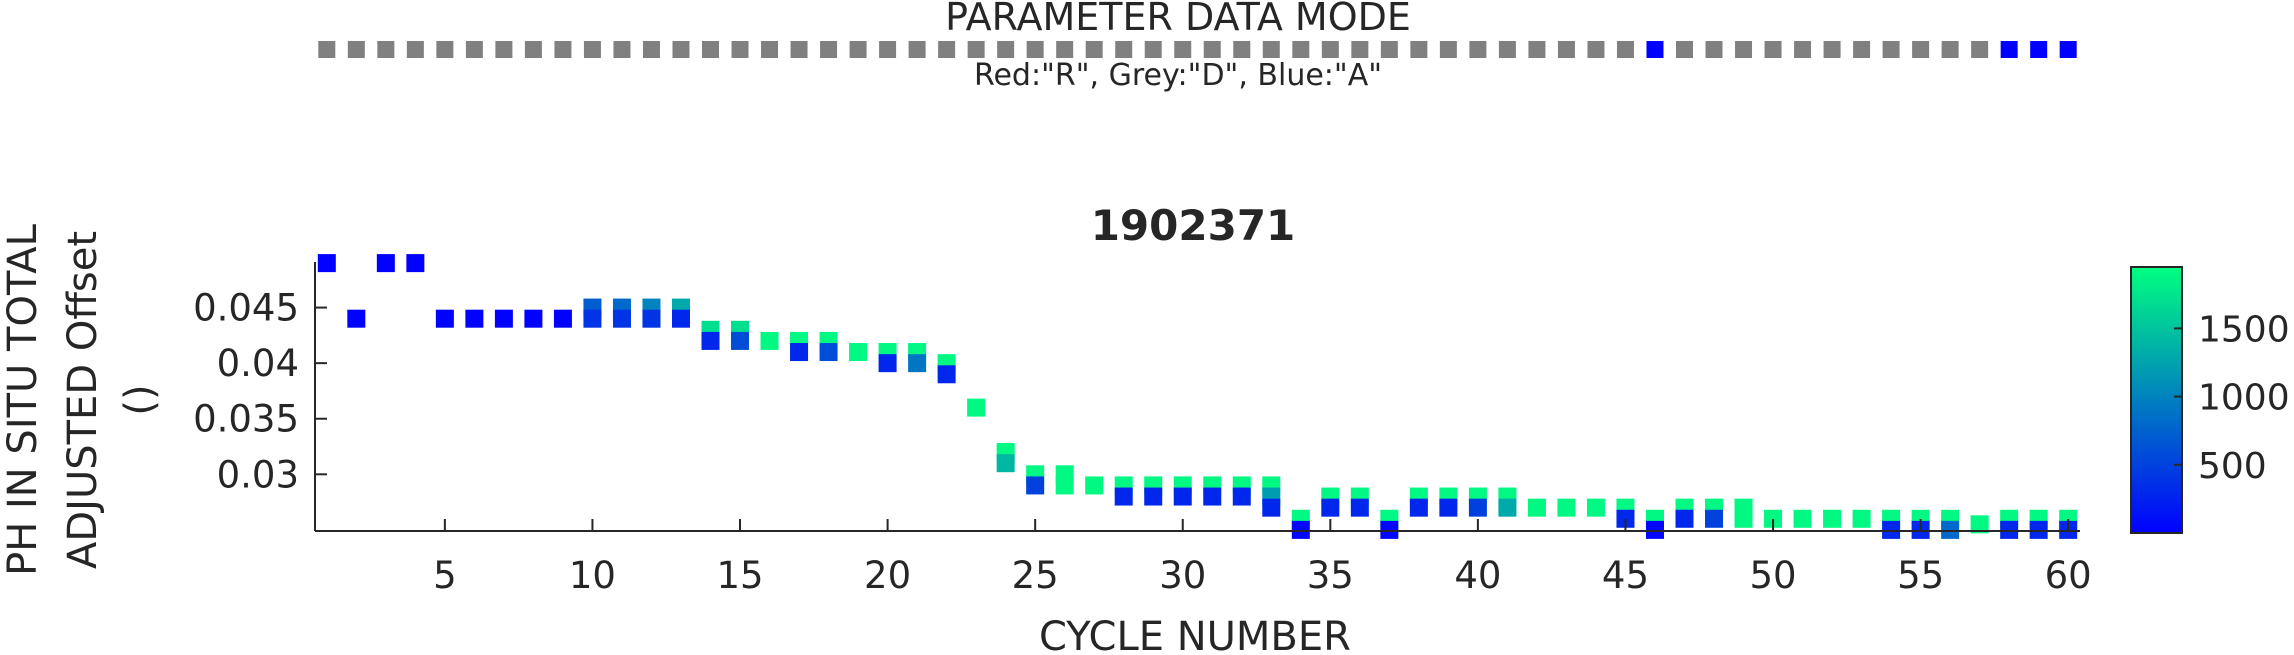 This screenshot has height=655, width=2294. What do you see at coordinates (887, 575) in the screenshot?
I see `x-tick-label: 20` at bounding box center [887, 575].